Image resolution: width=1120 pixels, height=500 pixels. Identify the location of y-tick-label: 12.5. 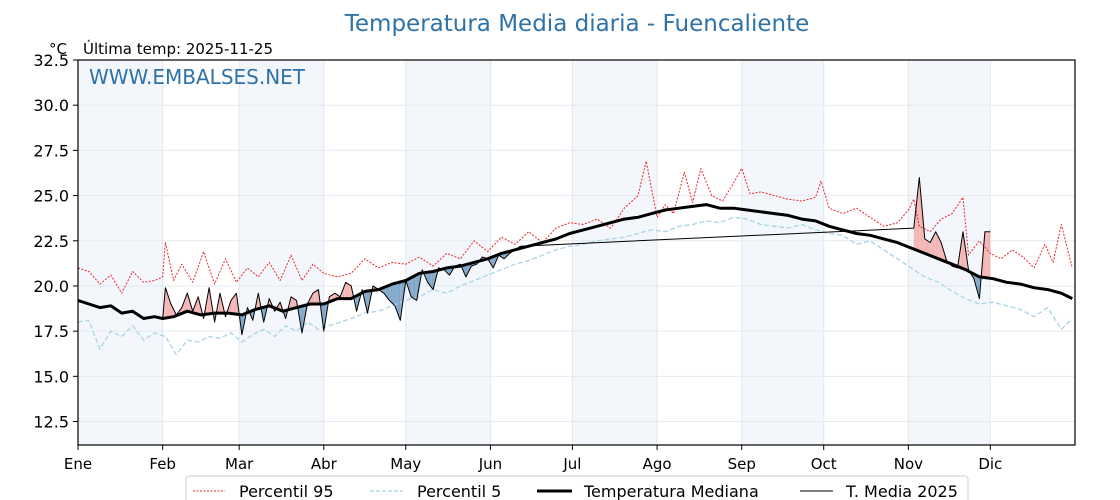
(51, 422).